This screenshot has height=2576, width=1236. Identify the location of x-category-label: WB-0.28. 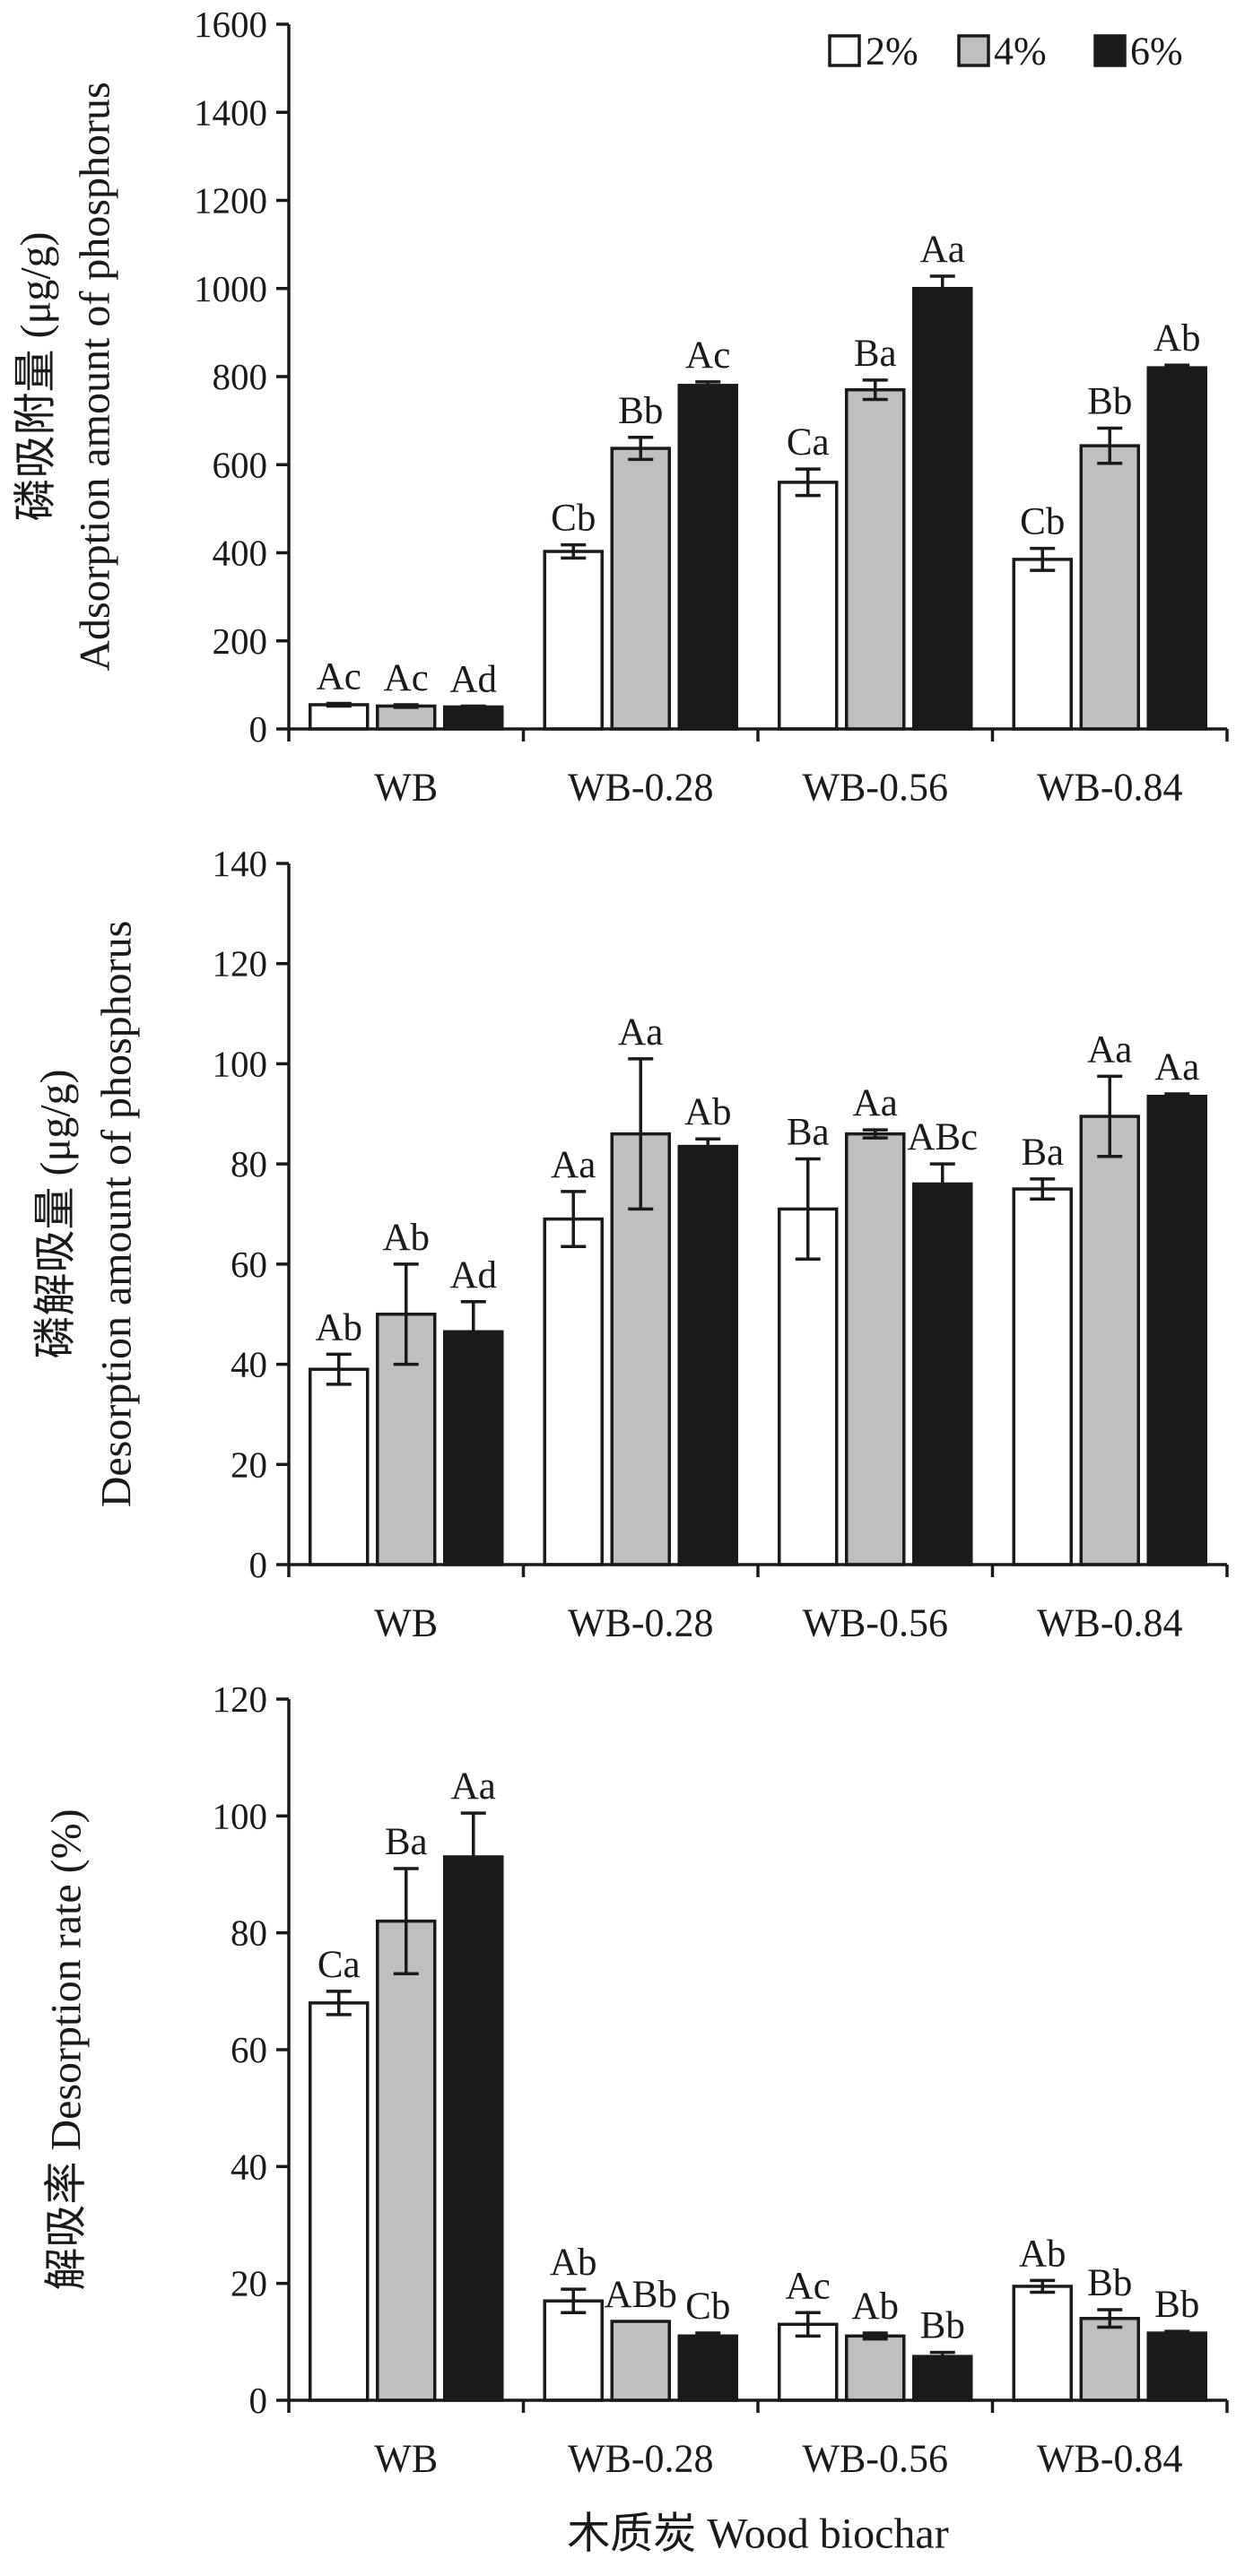
(641, 2459).